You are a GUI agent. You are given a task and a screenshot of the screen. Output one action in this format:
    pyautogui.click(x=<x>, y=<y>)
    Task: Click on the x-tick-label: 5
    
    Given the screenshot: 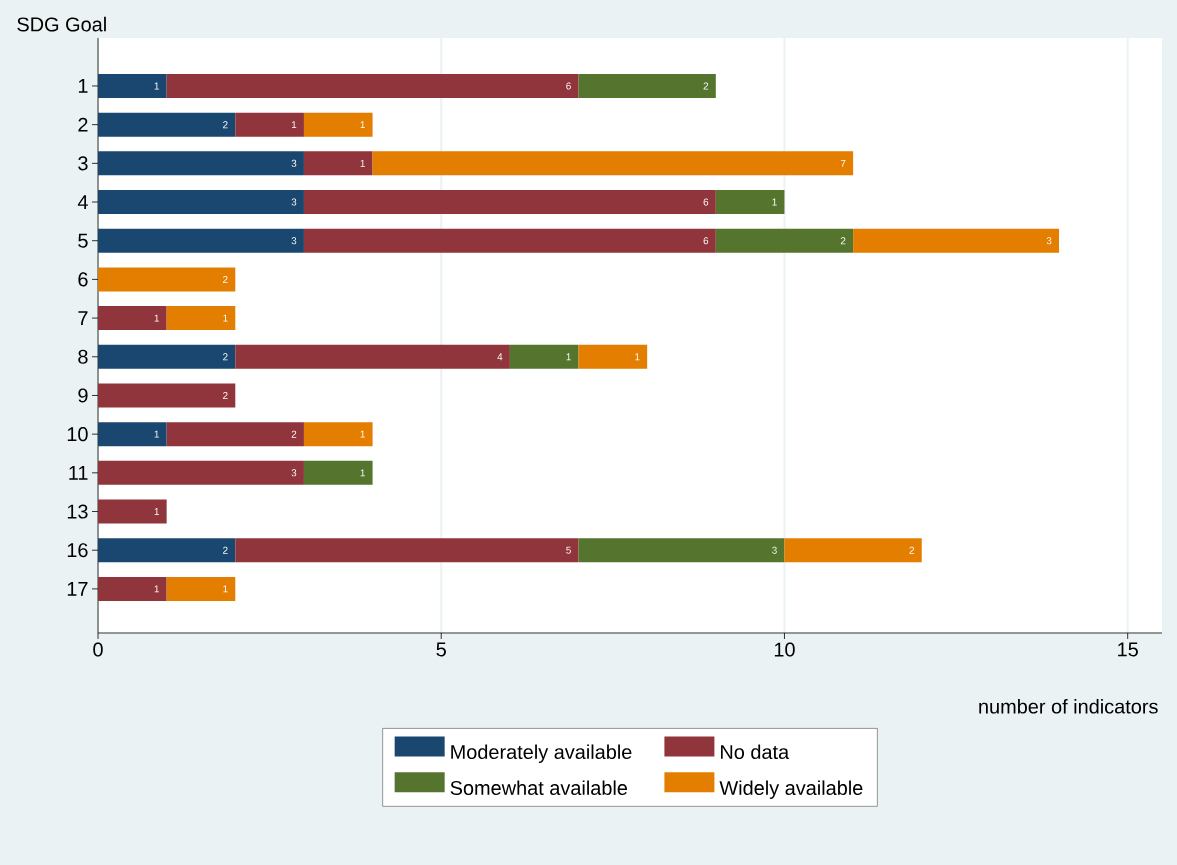 What is the action you would take?
    pyautogui.click(x=441, y=649)
    